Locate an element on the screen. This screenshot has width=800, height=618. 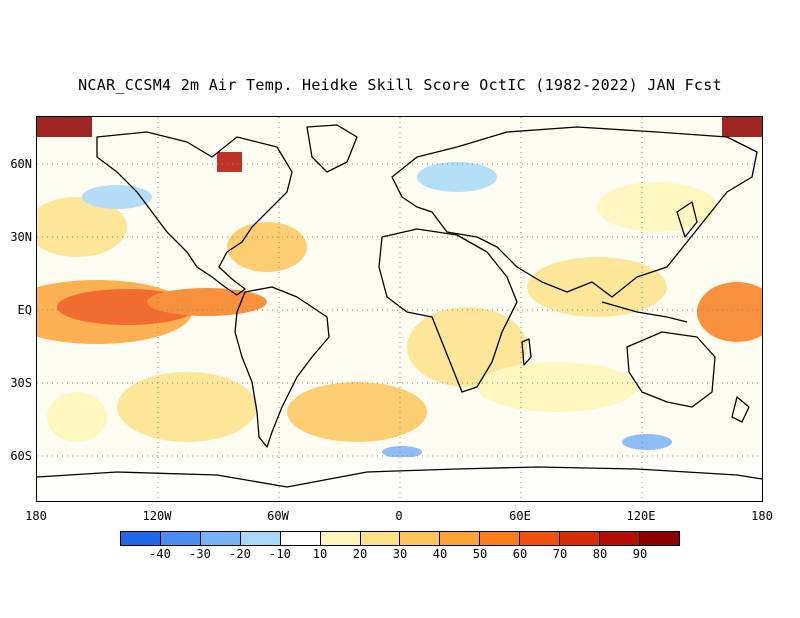
colorbar-label: -40 is located at coordinates (160, 554).